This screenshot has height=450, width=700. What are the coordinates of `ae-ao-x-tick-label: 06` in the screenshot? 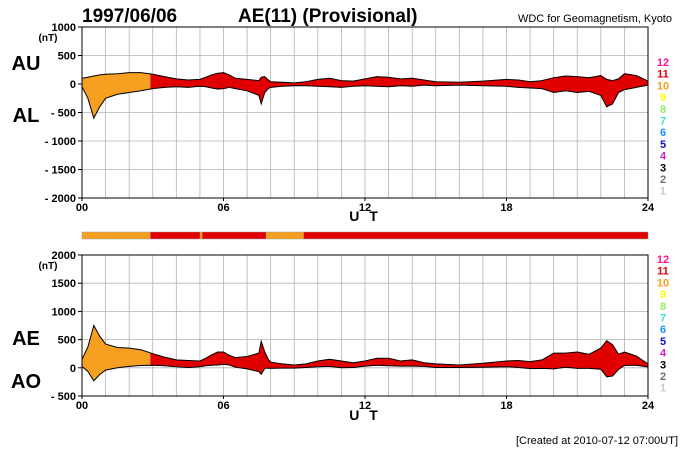 It's located at (223, 406).